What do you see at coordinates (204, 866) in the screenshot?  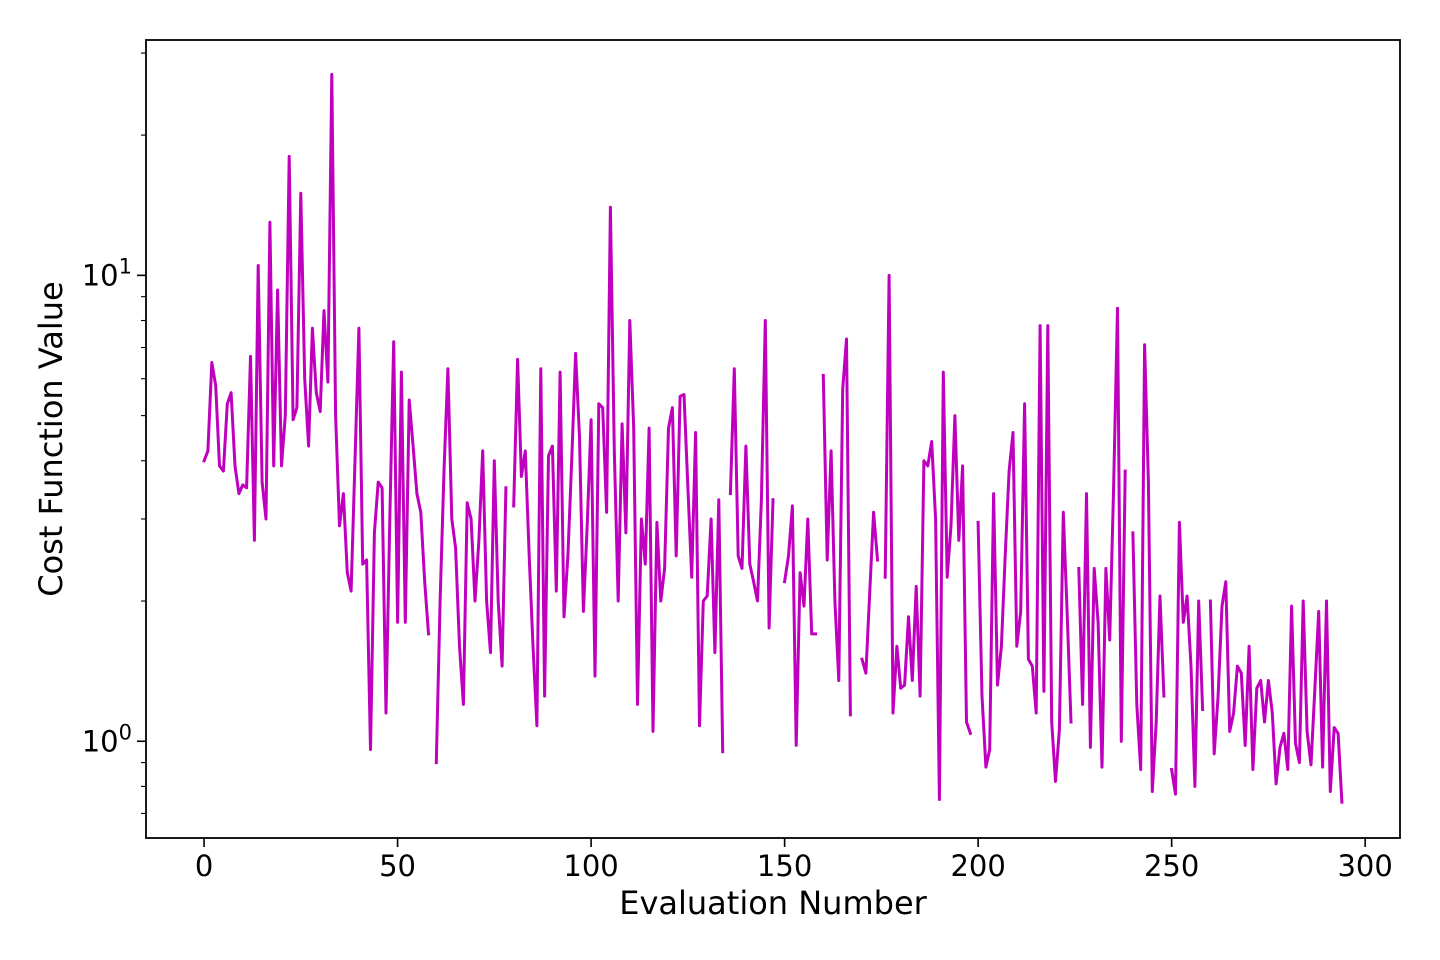 I see `x-tick-label: 0` at bounding box center [204, 866].